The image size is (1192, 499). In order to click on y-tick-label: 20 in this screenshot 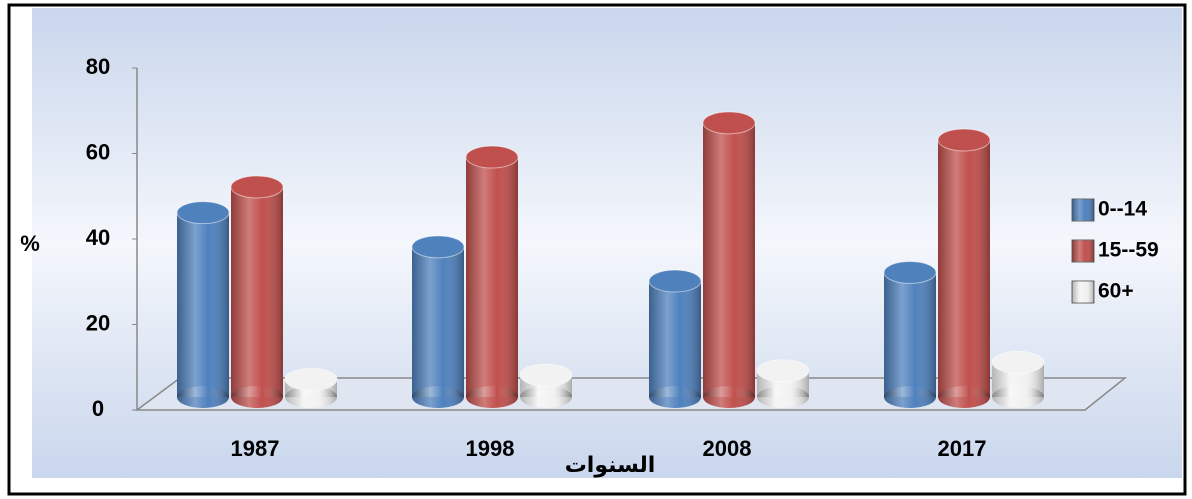, I will do `click(98, 322)`.